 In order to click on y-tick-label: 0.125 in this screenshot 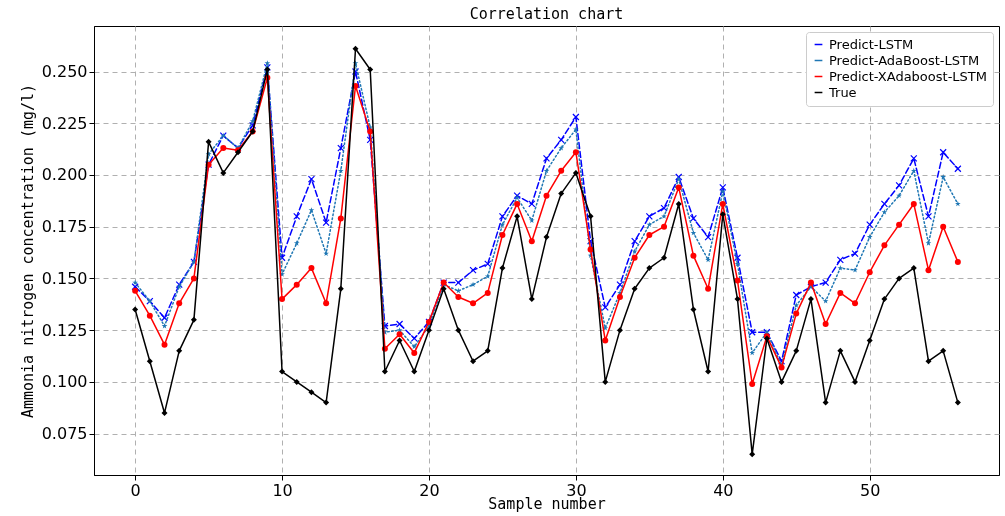, I will do `click(64, 330)`.